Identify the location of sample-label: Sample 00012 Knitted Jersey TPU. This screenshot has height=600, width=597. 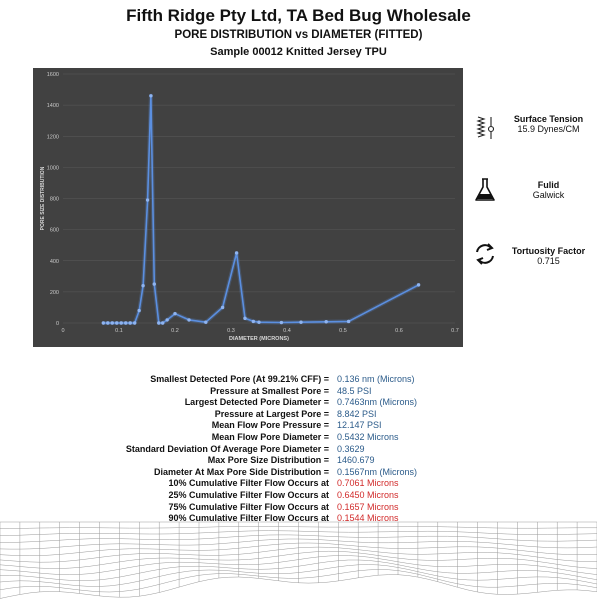
(298, 52).